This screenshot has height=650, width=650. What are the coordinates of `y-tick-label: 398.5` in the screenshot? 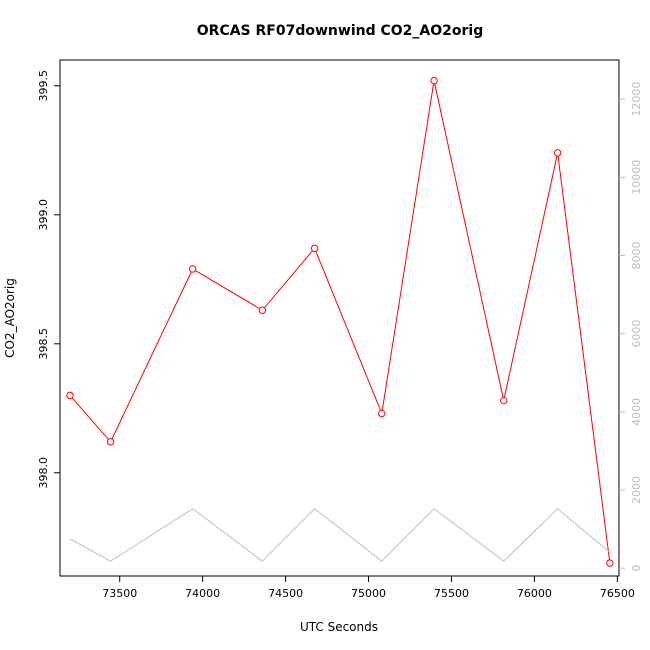 It's located at (43, 344).